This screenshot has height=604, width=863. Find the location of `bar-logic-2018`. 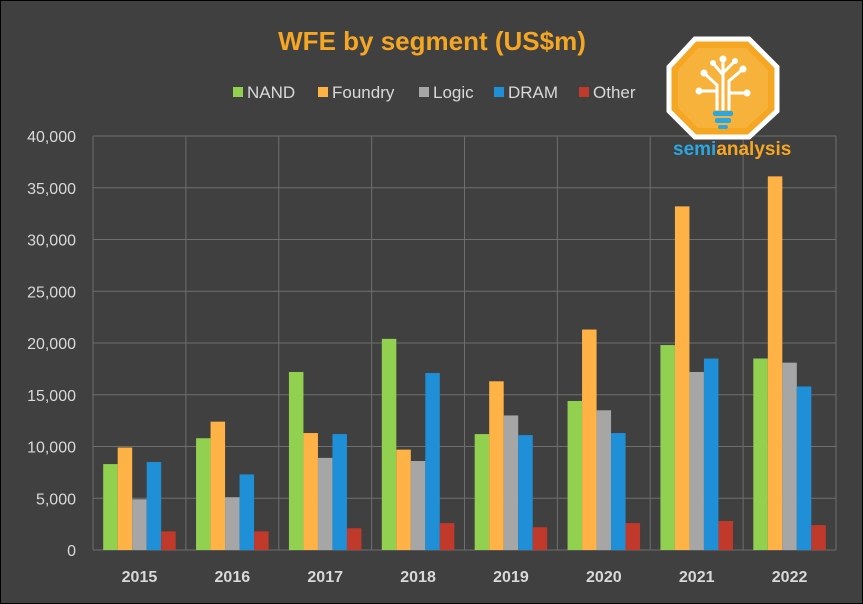

bar-logic-2018 is located at coordinates (418, 505).